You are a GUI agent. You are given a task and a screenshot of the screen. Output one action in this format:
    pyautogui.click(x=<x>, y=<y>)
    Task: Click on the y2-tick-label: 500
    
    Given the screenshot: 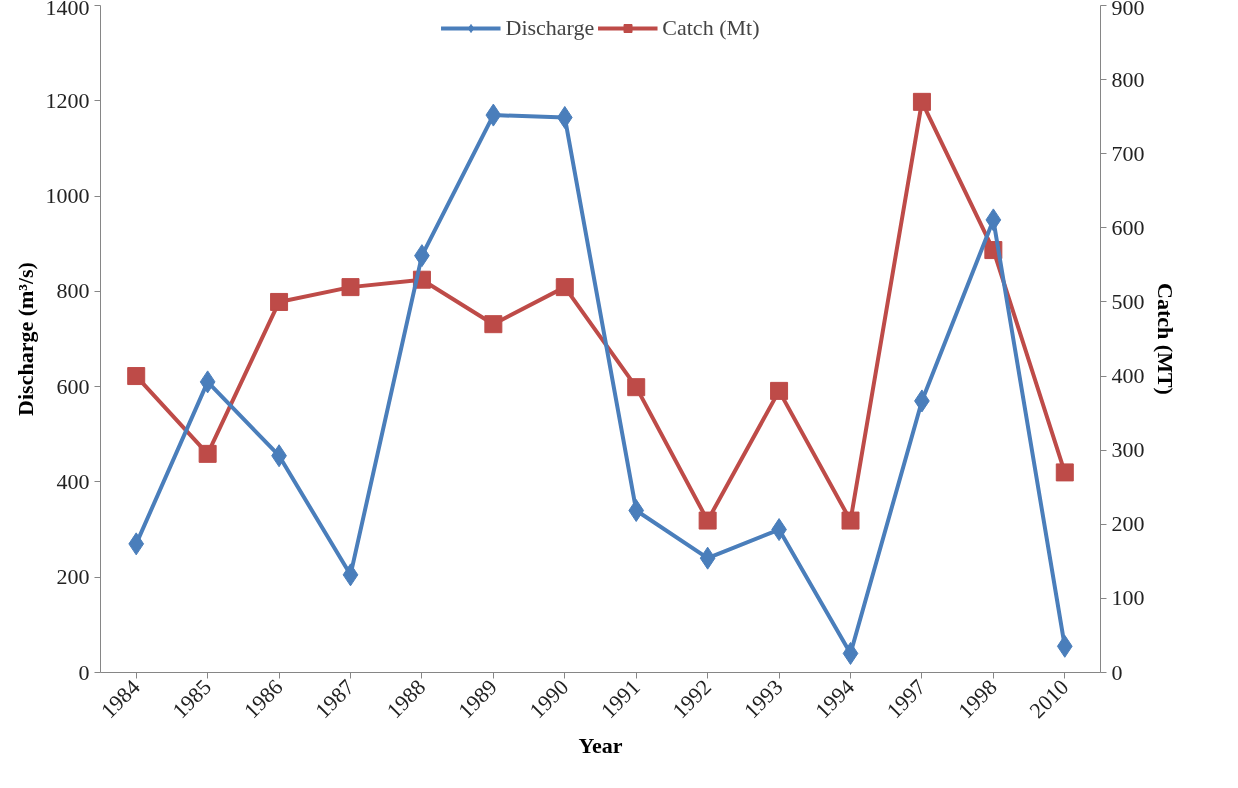 What is the action you would take?
    pyautogui.click(x=1128, y=301)
    